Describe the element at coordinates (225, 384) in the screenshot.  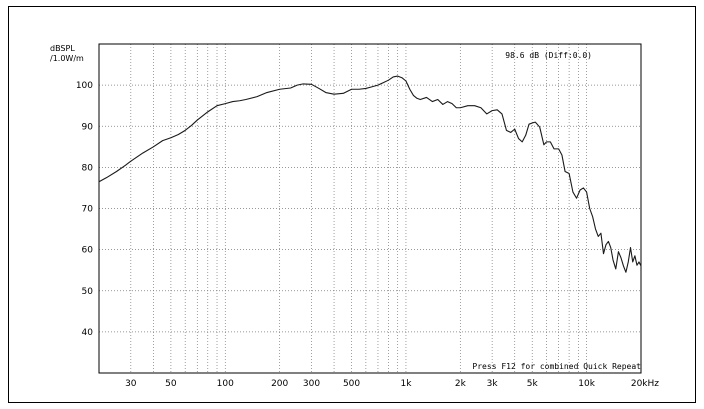
I see `x-tick-label: 100` at that location.